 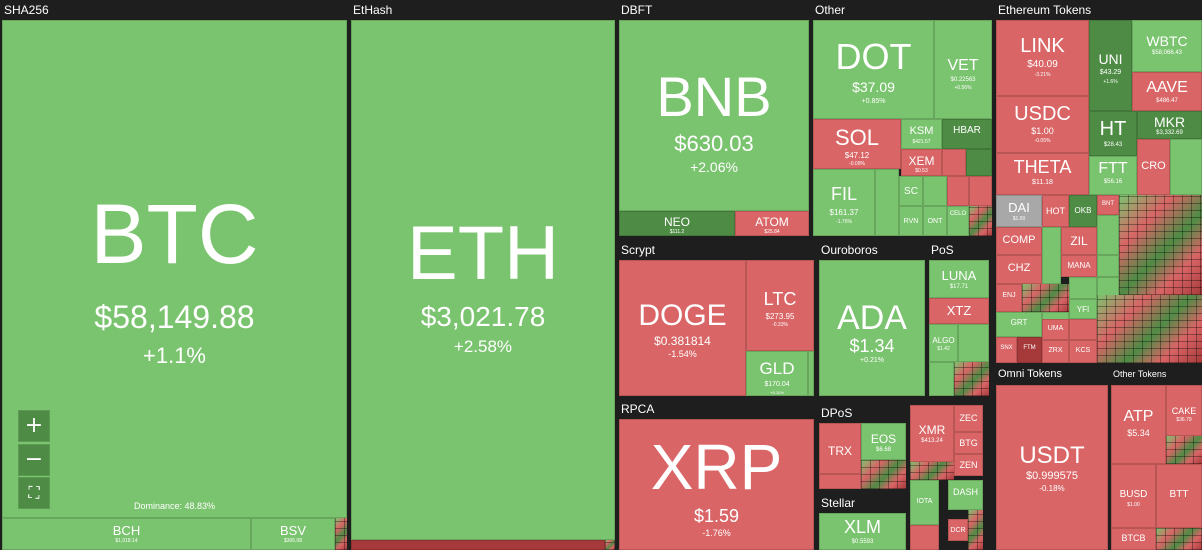 I want to click on coin-tile-chz: CHZ, so click(x=1019, y=269).